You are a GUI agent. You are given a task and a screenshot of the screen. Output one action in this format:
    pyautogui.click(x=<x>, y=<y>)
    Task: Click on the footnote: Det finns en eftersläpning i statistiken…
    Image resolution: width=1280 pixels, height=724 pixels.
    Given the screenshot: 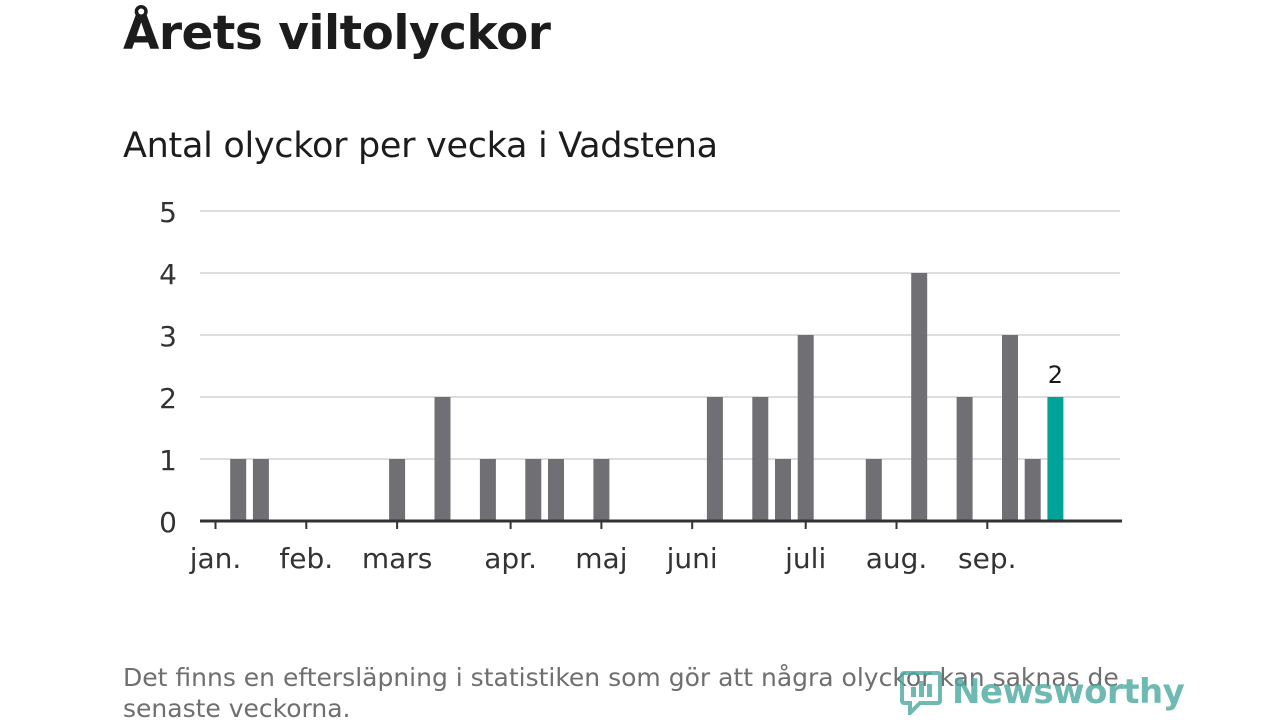 What is the action you would take?
    pyautogui.click(x=621, y=693)
    